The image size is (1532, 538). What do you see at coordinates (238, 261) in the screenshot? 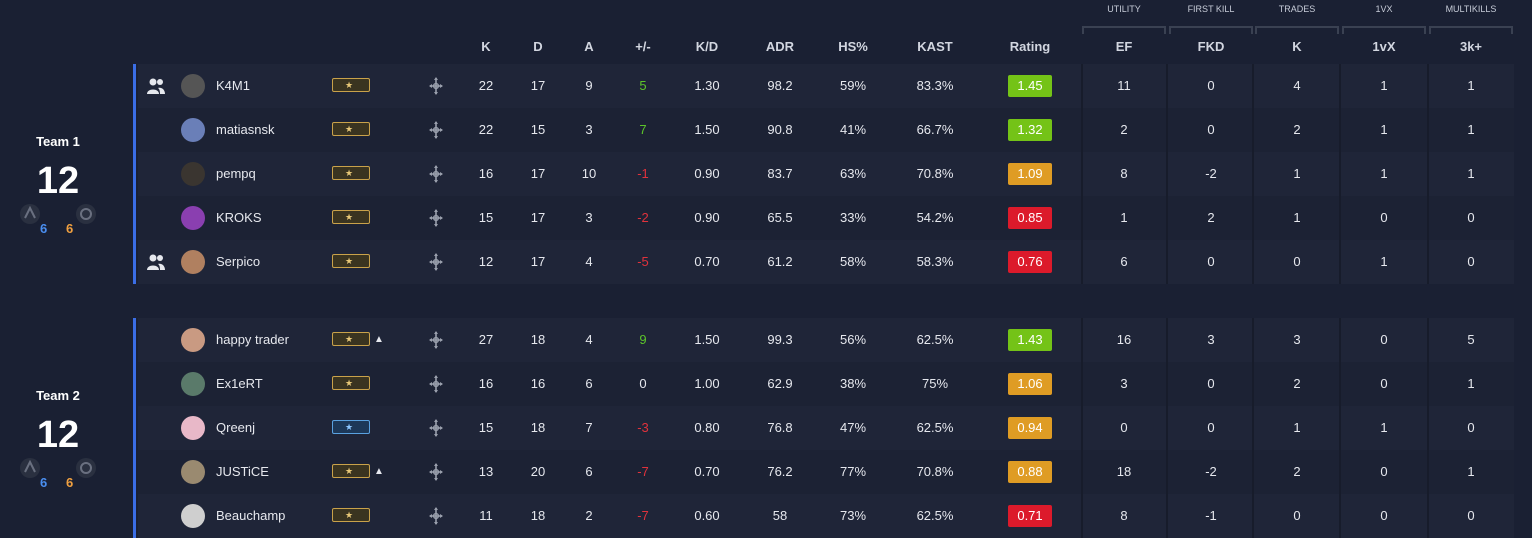
I see `player-name: Serpico` at bounding box center [238, 261].